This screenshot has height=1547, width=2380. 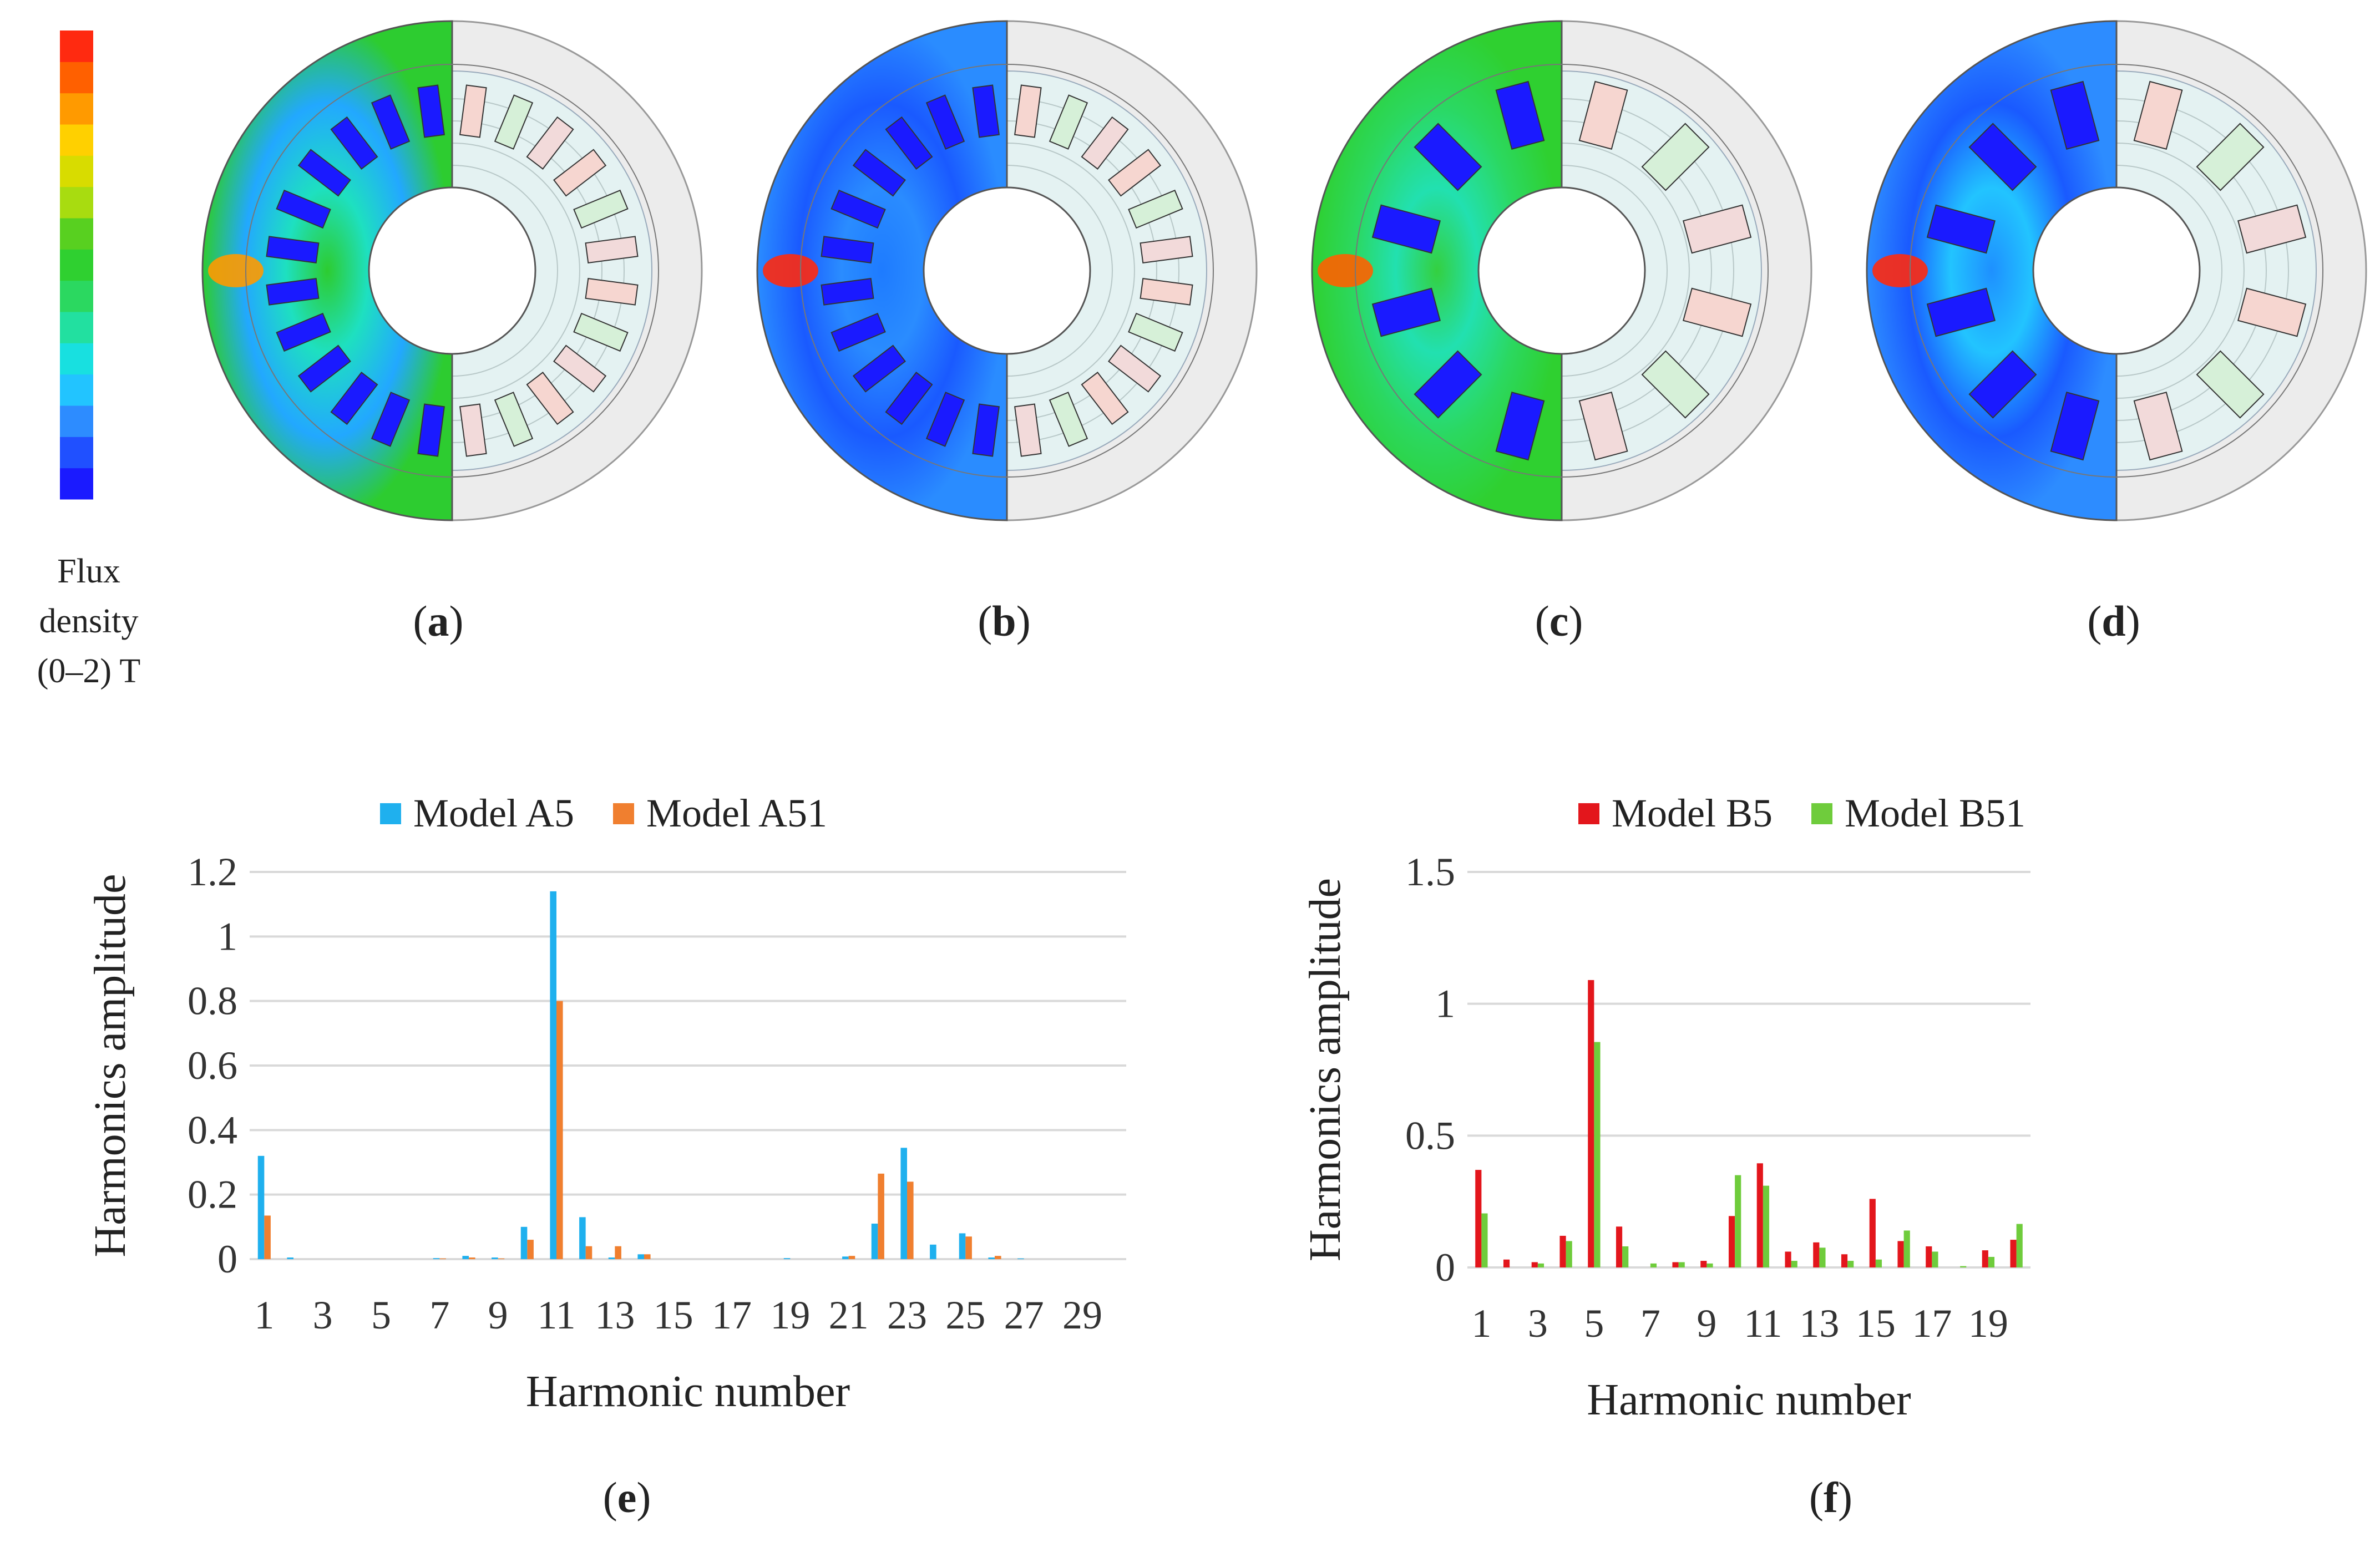 What do you see at coordinates (1675, 813) in the screenshot?
I see `legend-f-item-1: Model B5` at bounding box center [1675, 813].